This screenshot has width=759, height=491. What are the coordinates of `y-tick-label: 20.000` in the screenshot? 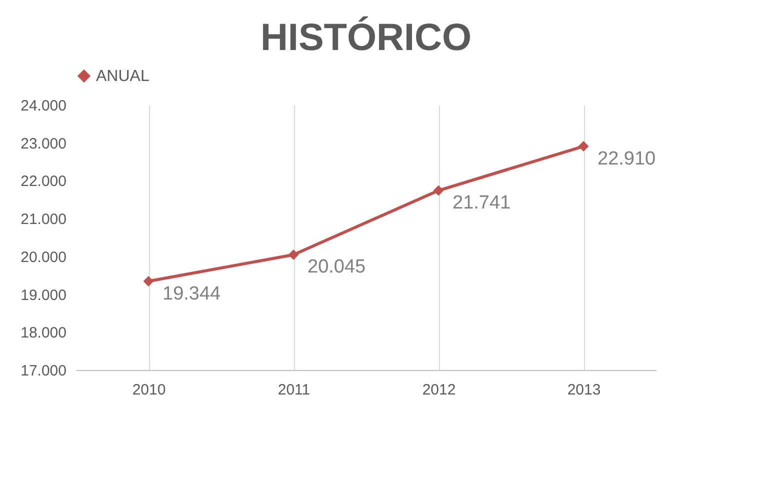 It's located at (43, 257).